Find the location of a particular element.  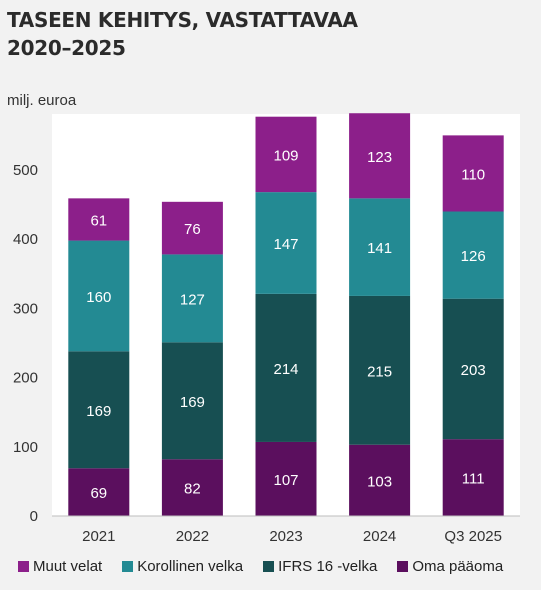

bar-value-label: 107 is located at coordinates (285, 480).